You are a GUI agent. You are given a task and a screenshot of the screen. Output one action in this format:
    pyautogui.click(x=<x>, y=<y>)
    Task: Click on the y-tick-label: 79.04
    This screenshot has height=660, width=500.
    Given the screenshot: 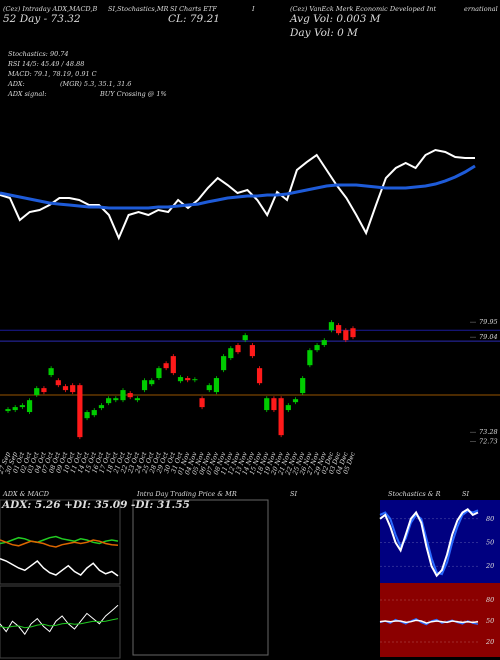 What is the action you would take?
    pyautogui.click(x=488, y=337)
    